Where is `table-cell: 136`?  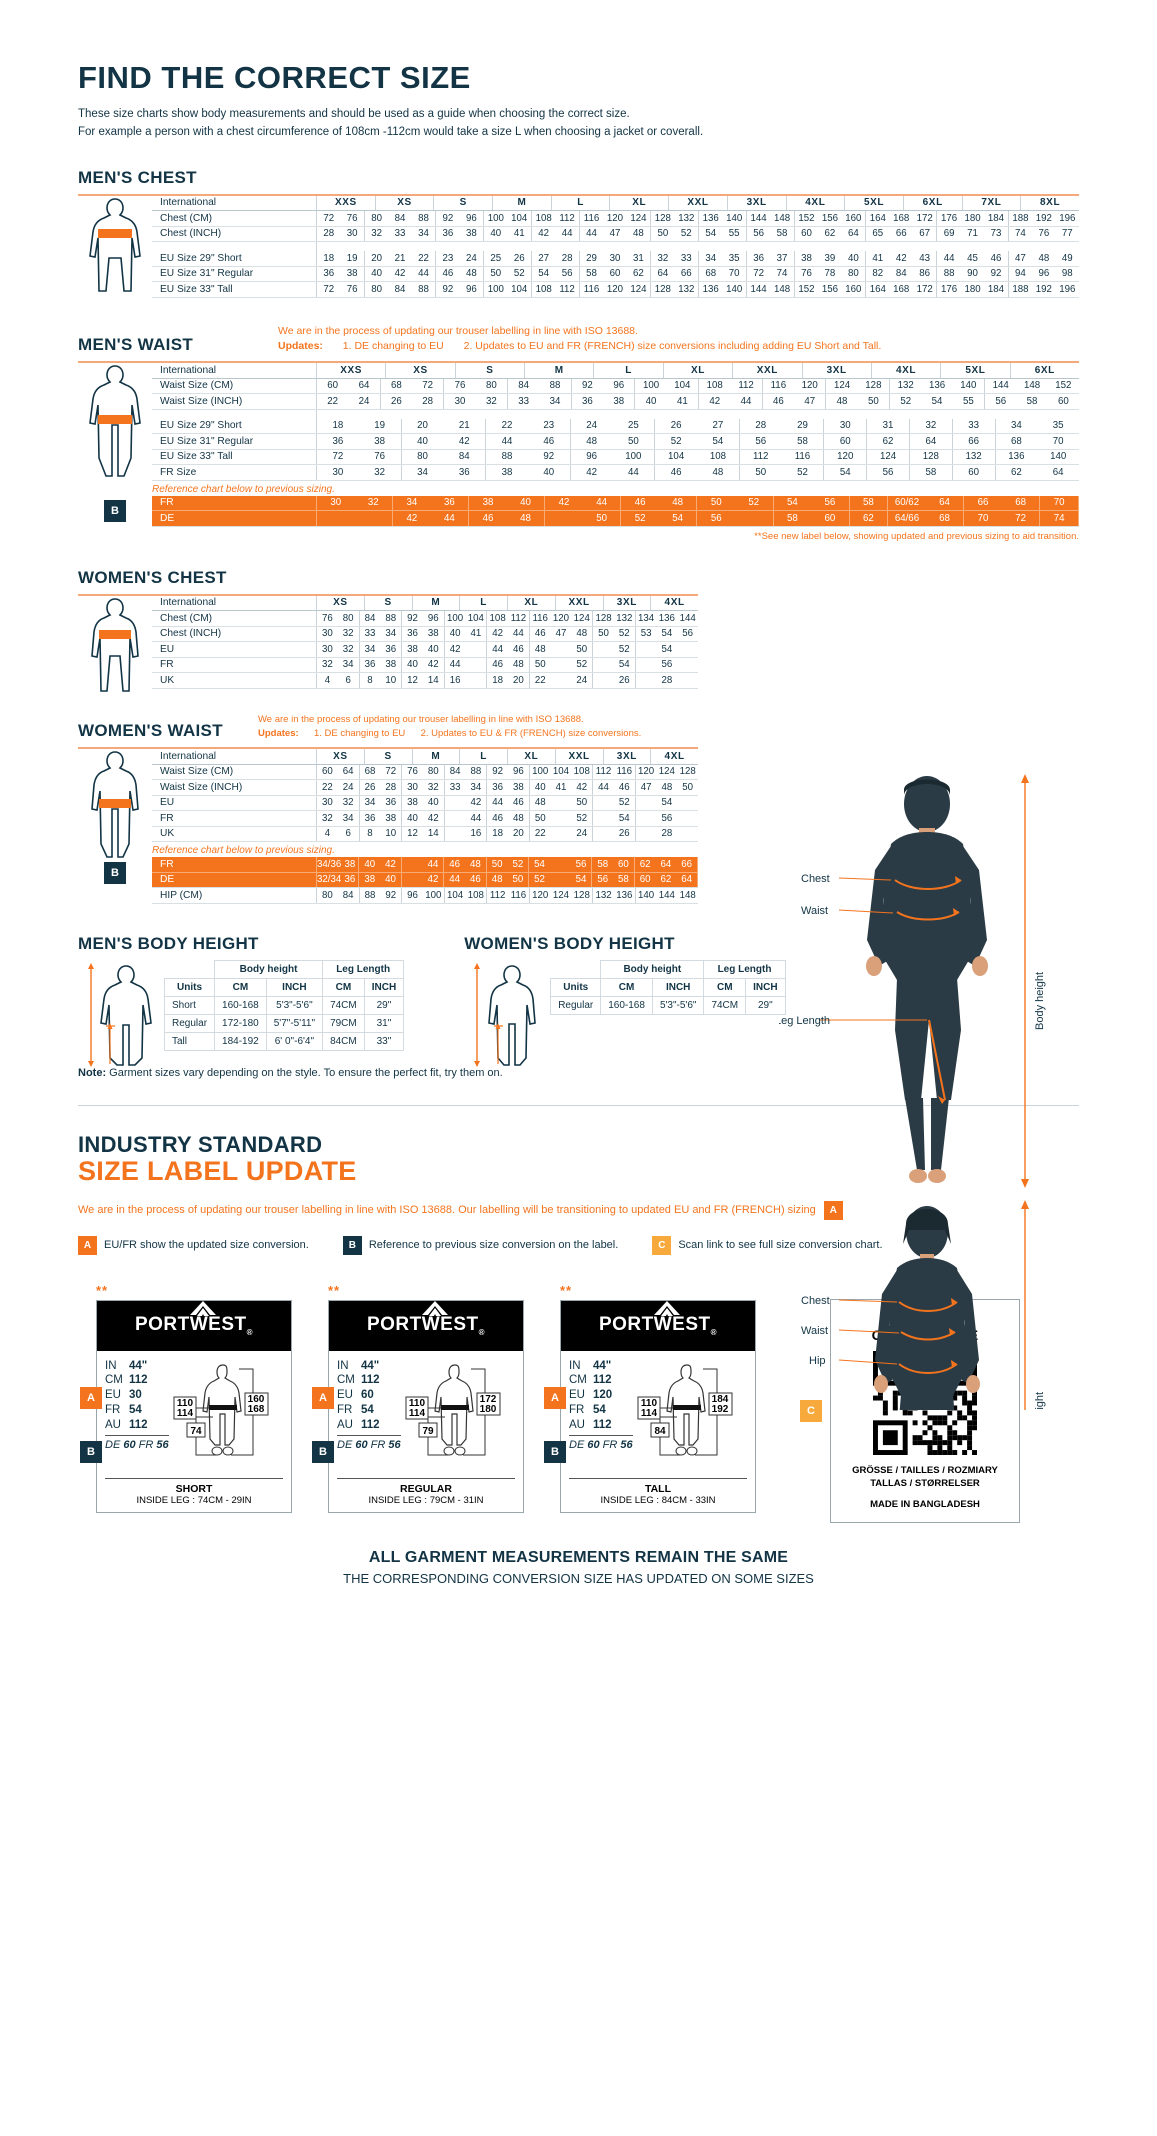
table-cell: 136 is located at coordinates (937, 386).